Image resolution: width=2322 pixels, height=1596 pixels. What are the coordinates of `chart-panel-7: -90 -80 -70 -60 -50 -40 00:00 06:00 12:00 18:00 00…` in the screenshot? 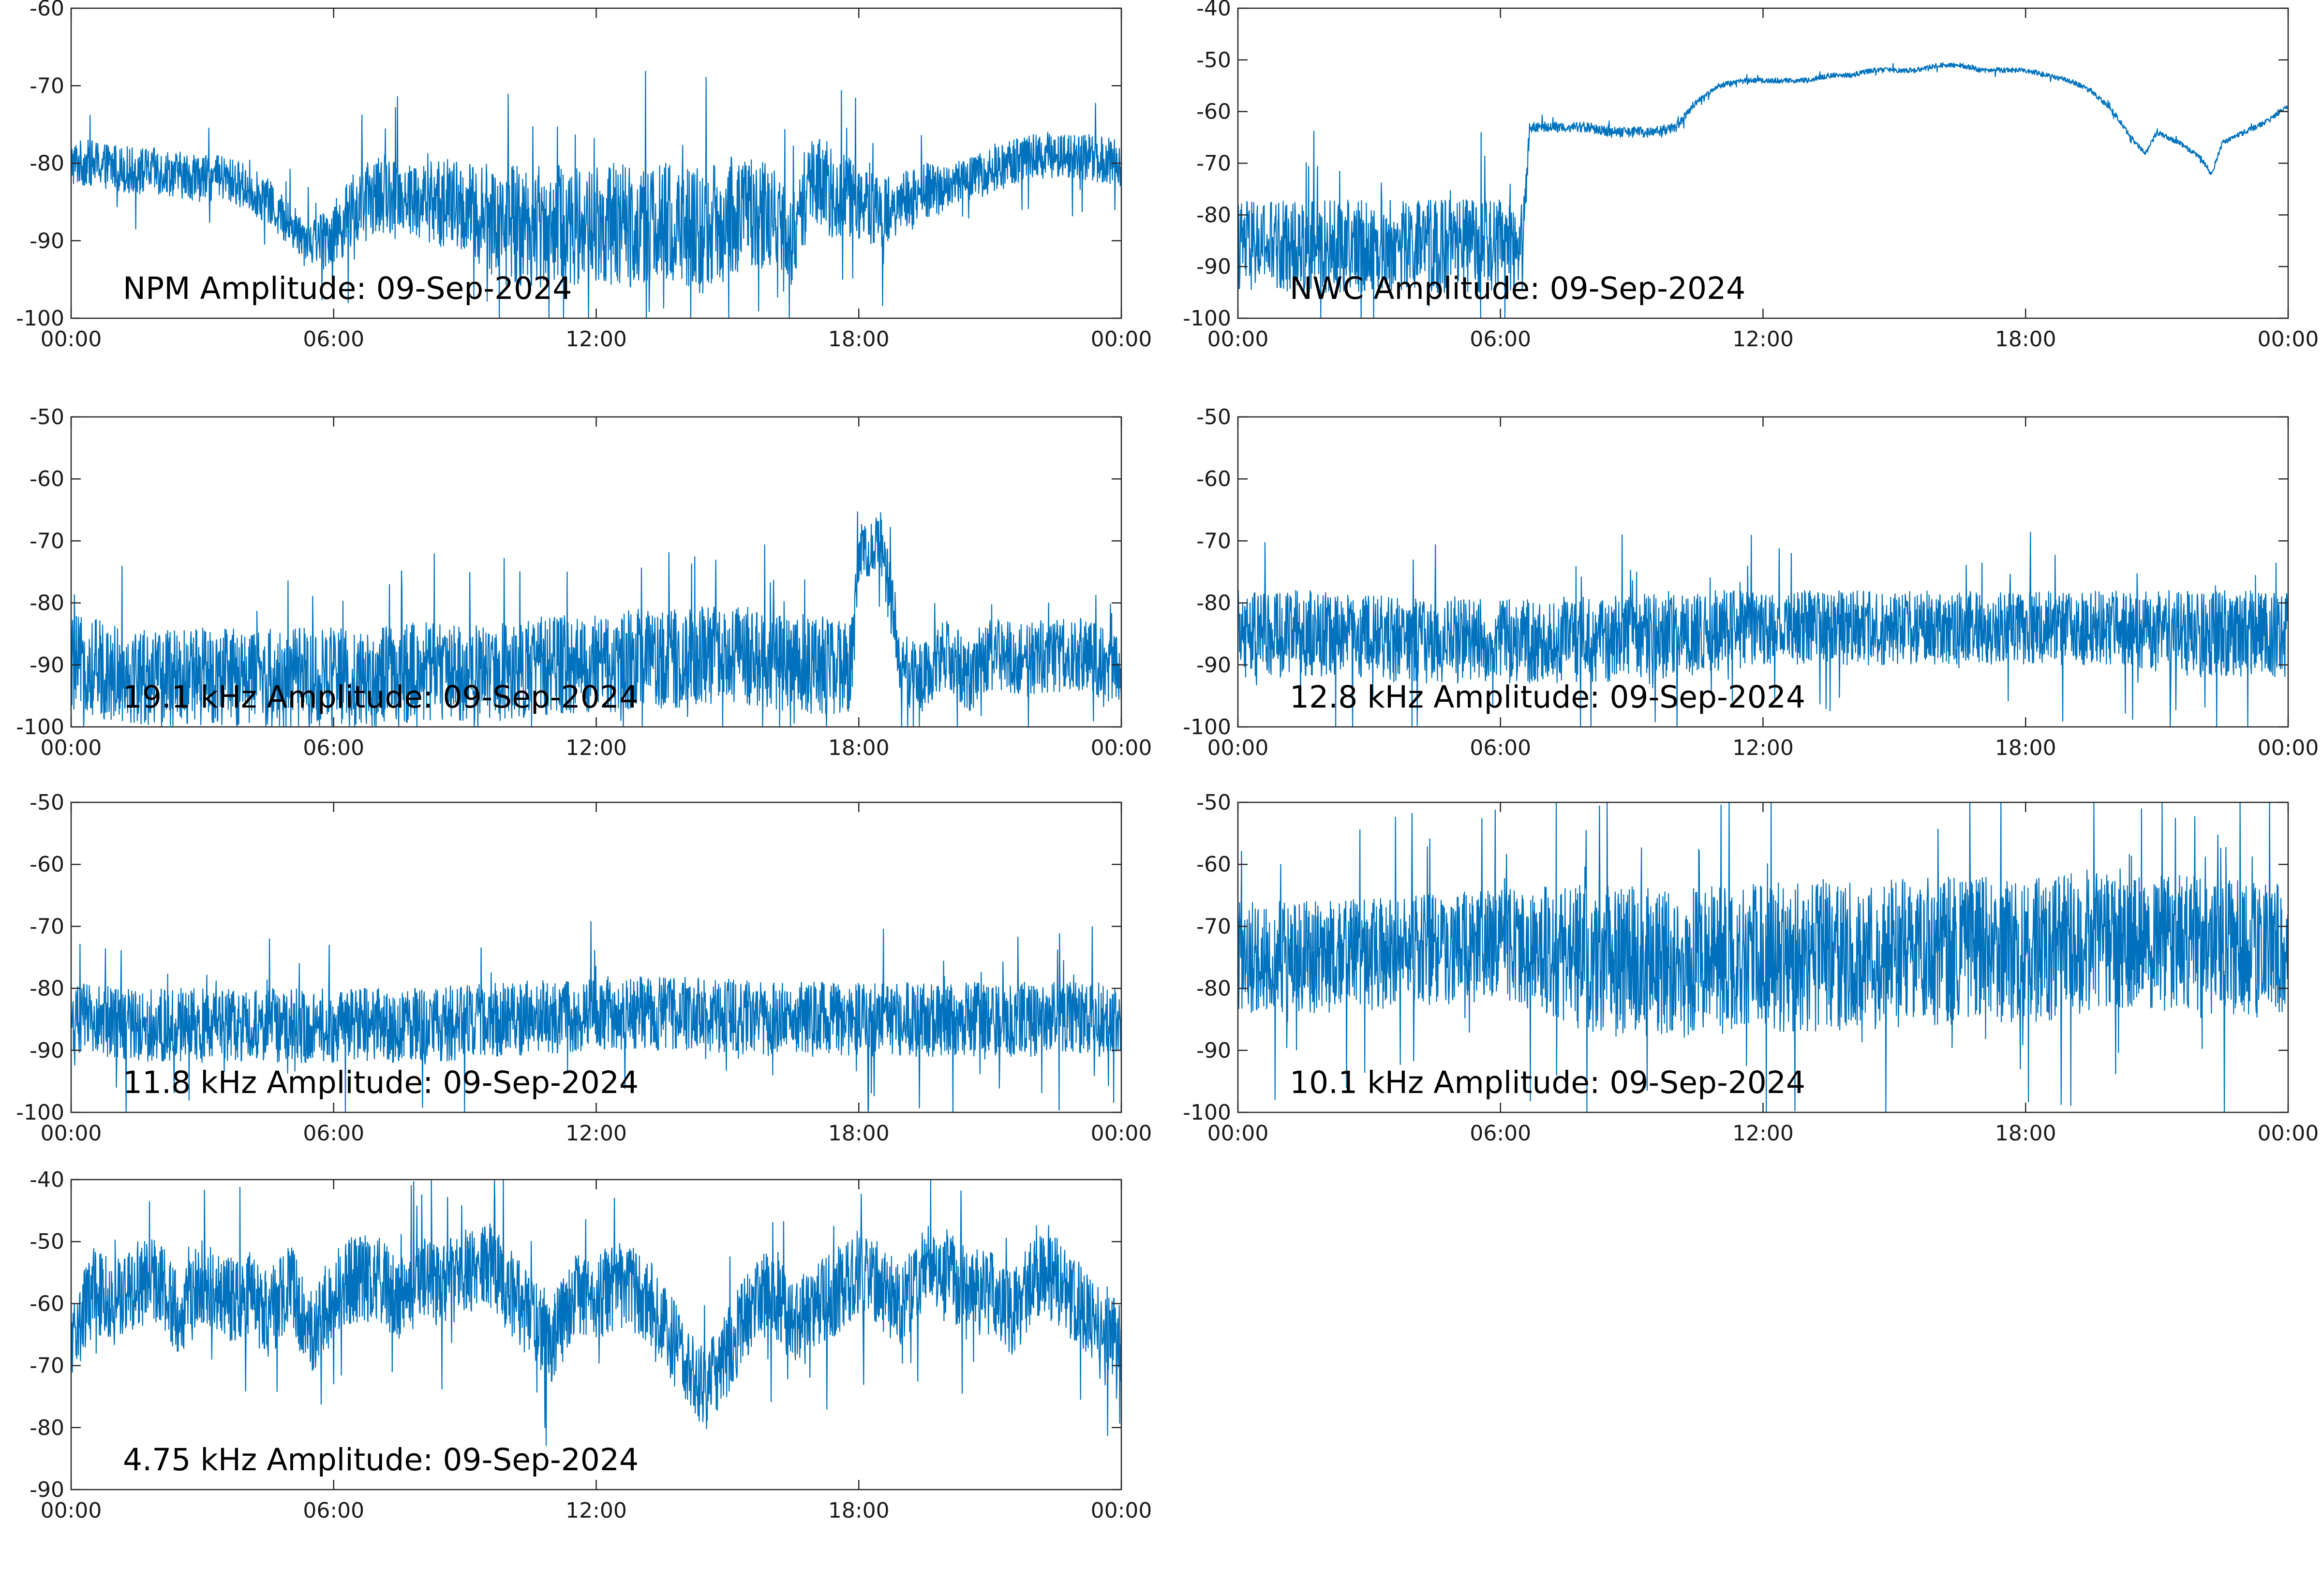 It's located at (591, 1345).